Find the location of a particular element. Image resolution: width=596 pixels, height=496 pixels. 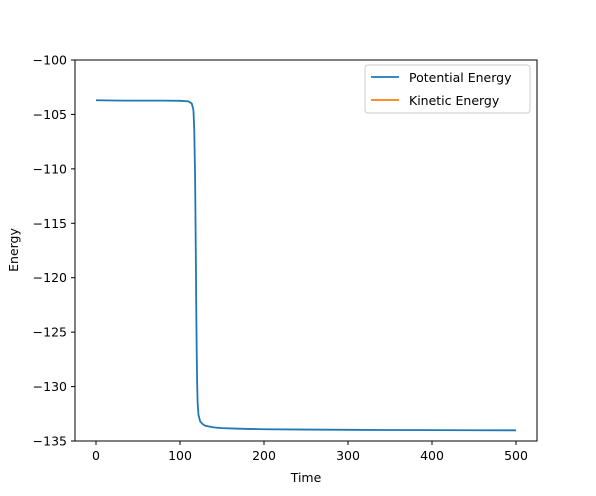

y-tick-label: −115 is located at coordinates (50, 223).